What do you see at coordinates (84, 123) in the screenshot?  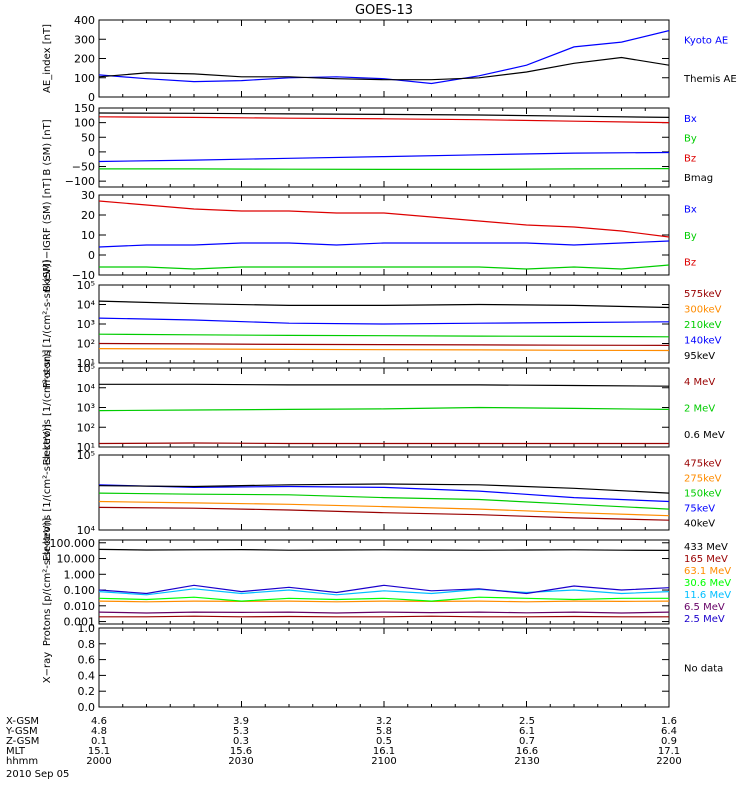 I see `y-tick-label: 100` at bounding box center [84, 123].